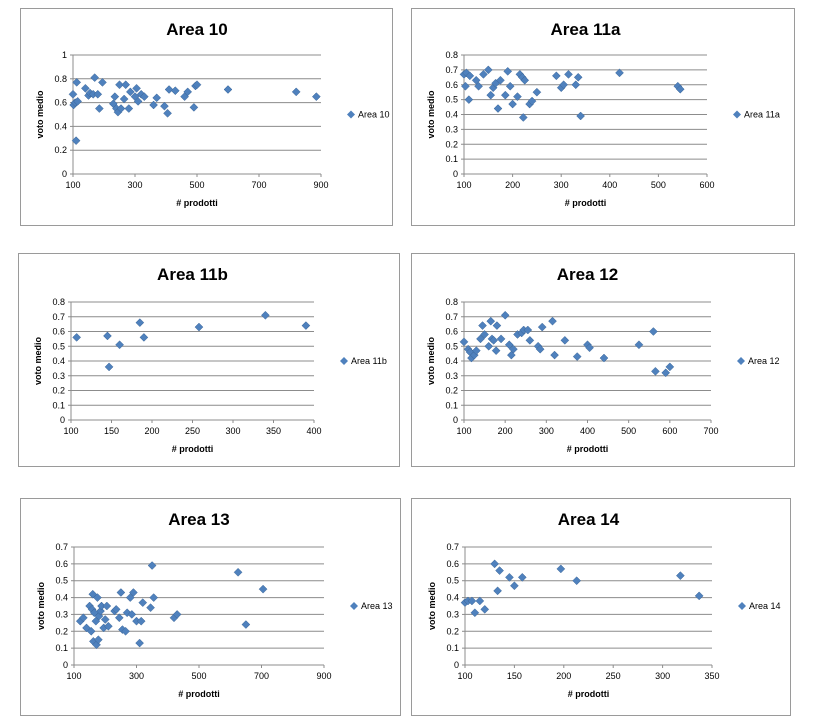 This screenshot has width=835, height=724. I want to click on y-tick-label: 0.4, so click(452, 598).